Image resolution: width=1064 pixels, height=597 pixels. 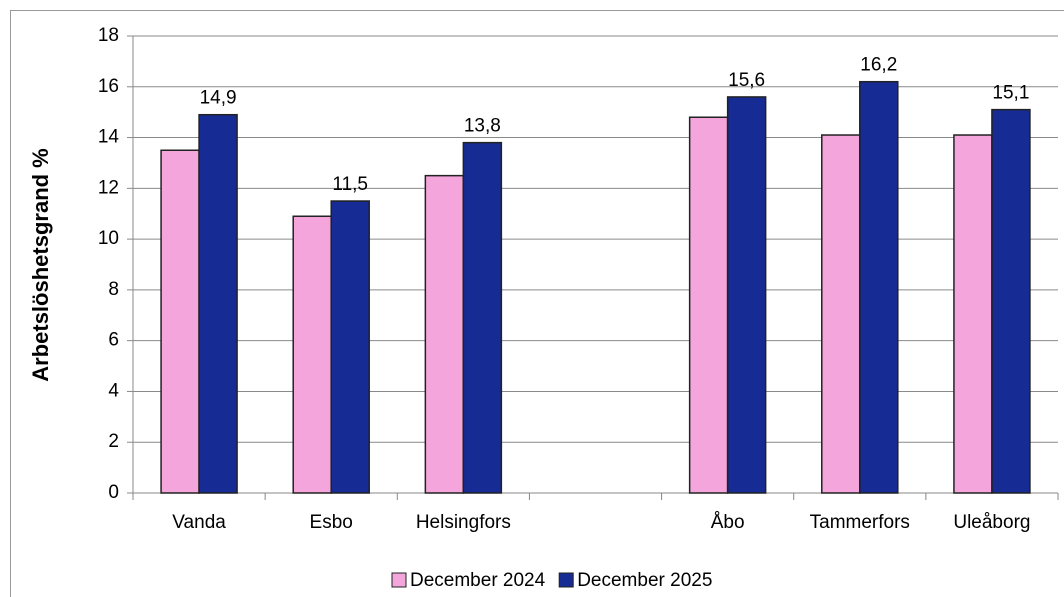 I want to click on x-tick-label: Esbo, so click(x=331, y=522).